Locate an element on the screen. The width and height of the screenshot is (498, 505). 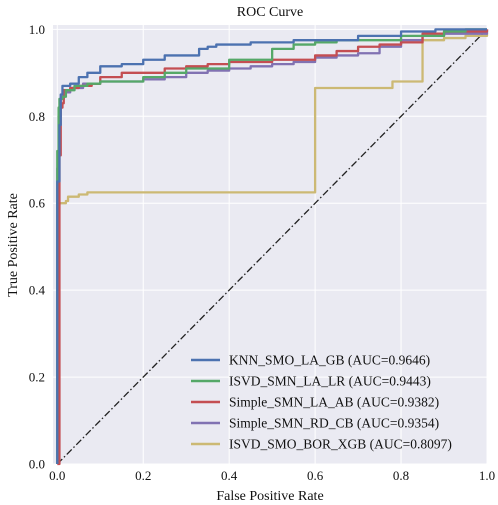
y-tick-label: 0.2 is located at coordinates (37, 377).